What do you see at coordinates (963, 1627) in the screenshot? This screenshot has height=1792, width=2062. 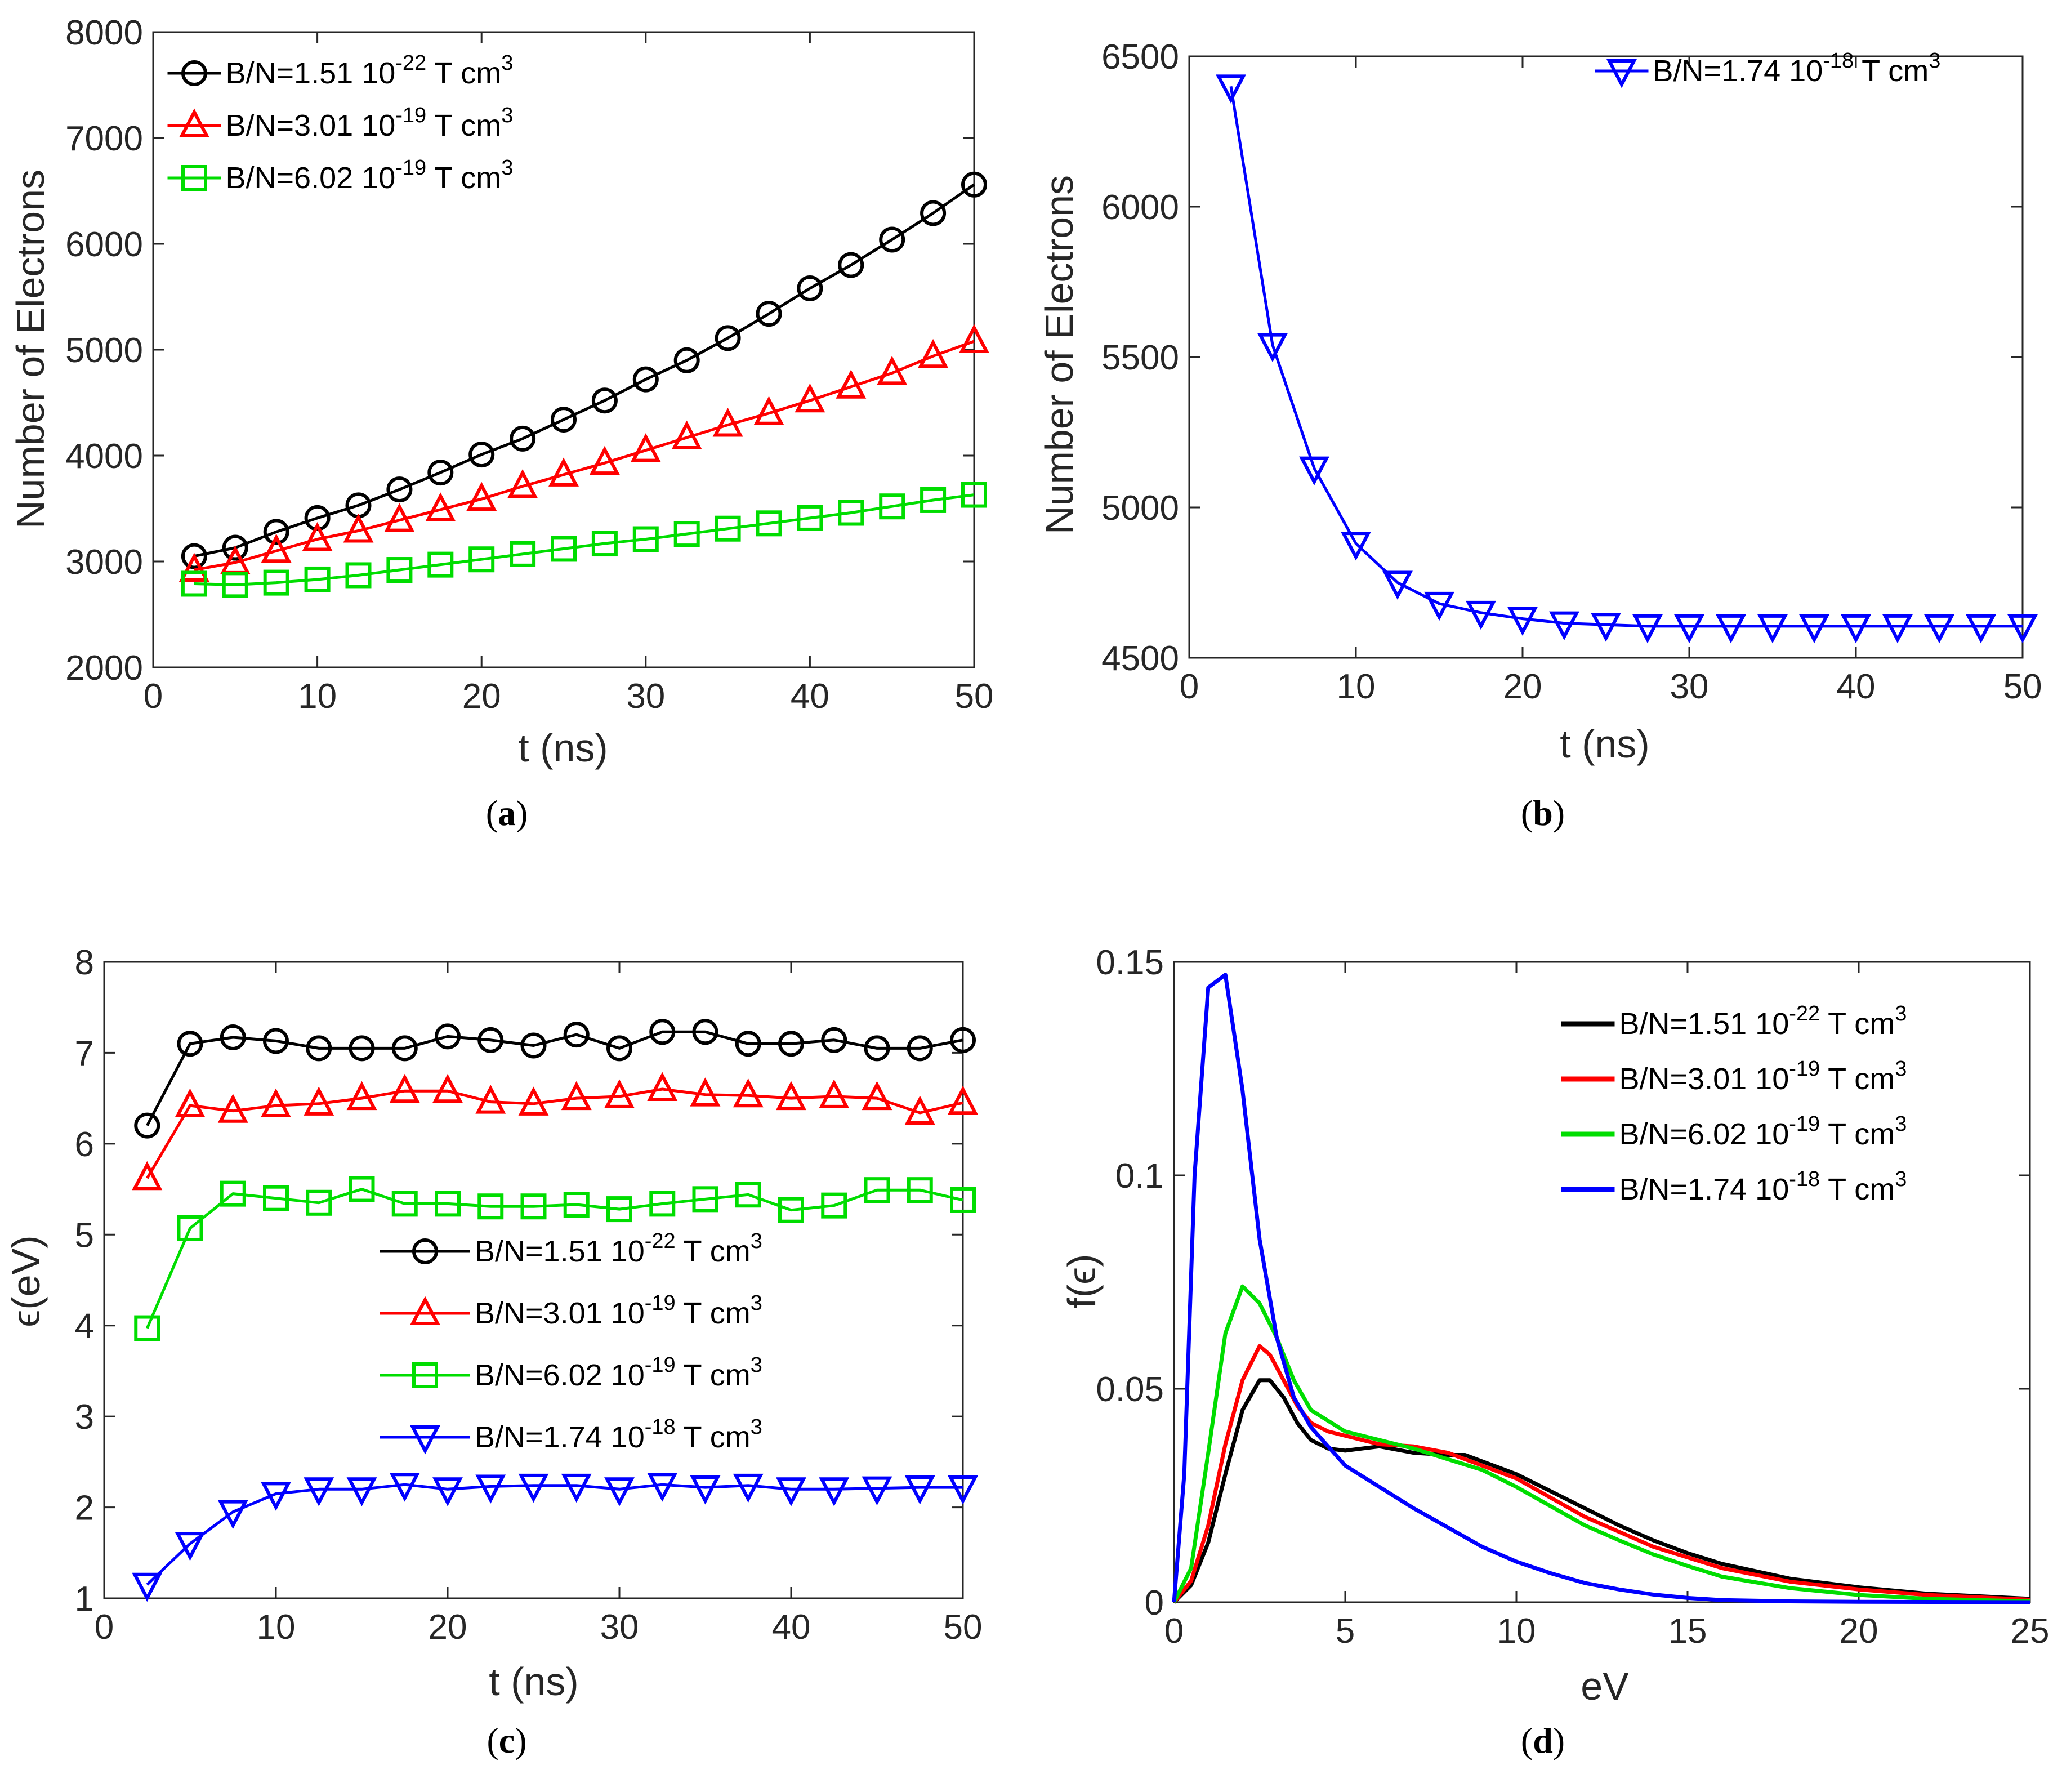 I see `x-tick-label: 50` at bounding box center [963, 1627].